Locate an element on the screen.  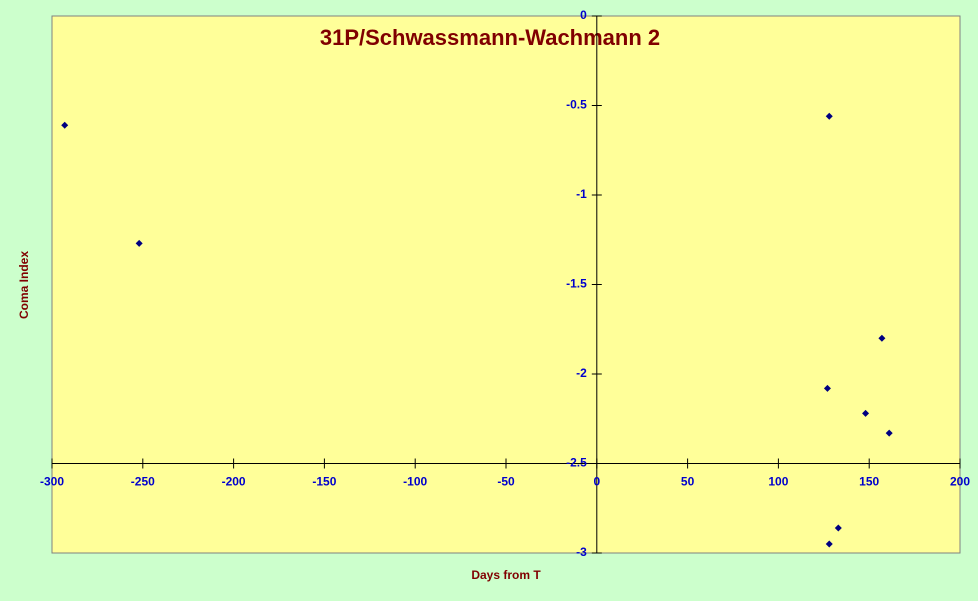
x-tick-label: -300 is located at coordinates (52, 482).